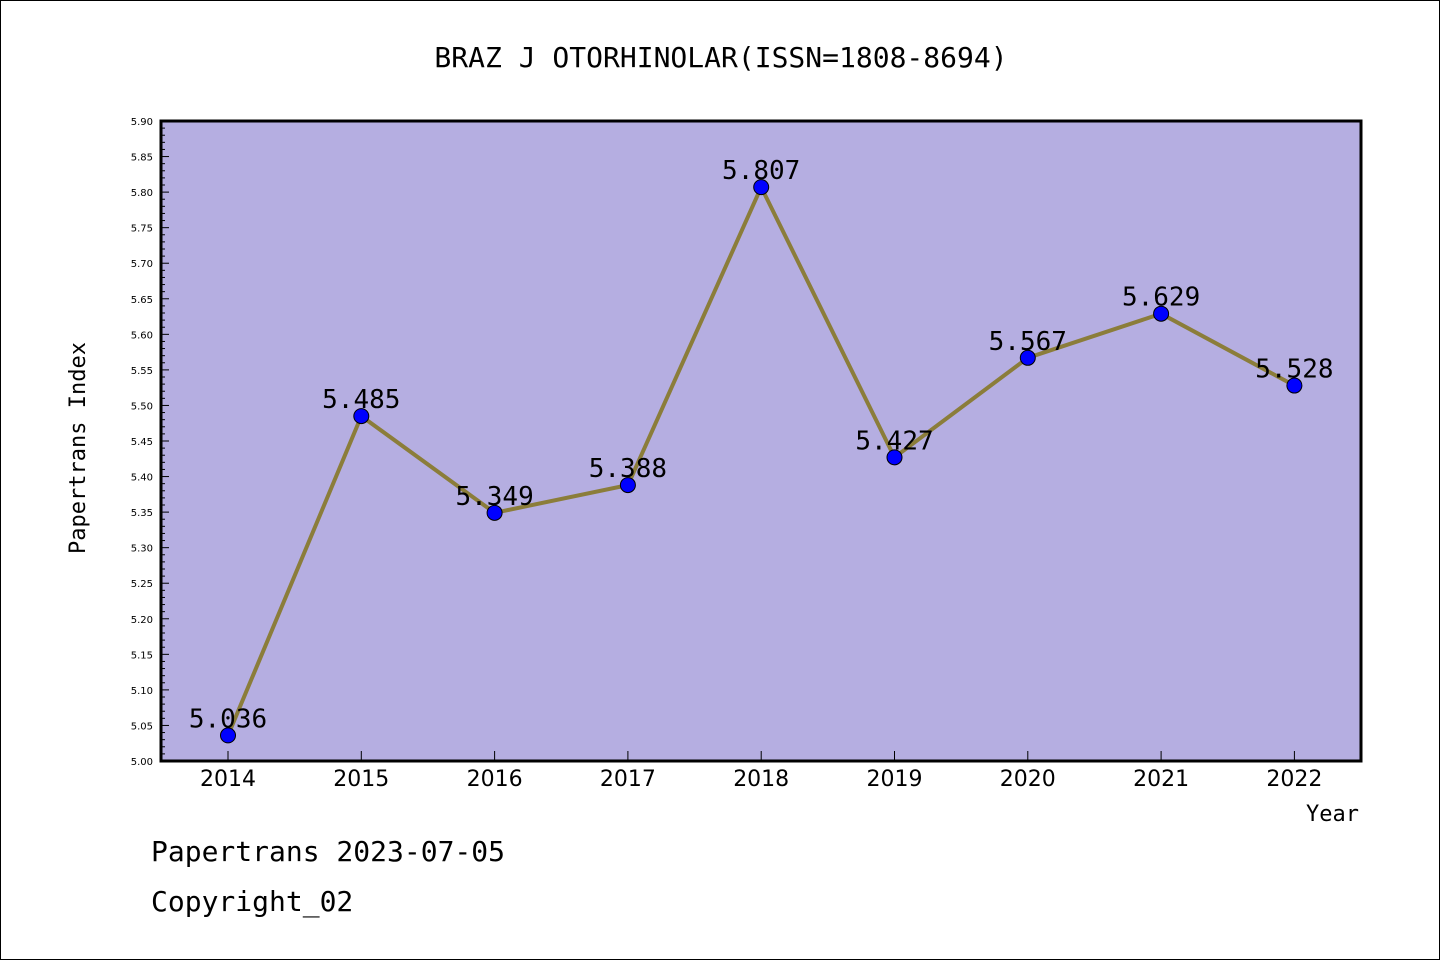 The height and width of the screenshot is (960, 1440). I want to click on data-label: 5.427, so click(894, 441).